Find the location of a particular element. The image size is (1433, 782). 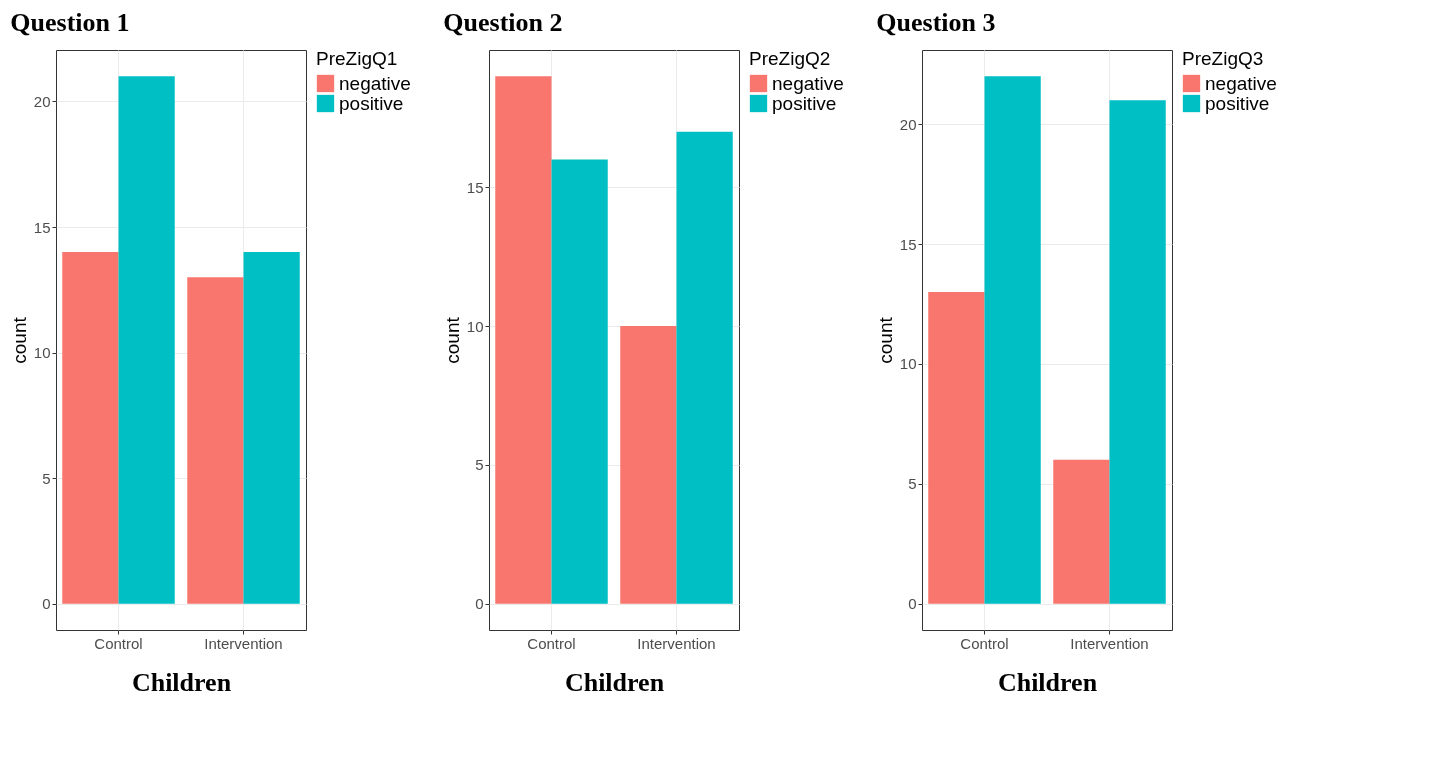

chart-title: Question 1 is located at coordinates (70, 22).